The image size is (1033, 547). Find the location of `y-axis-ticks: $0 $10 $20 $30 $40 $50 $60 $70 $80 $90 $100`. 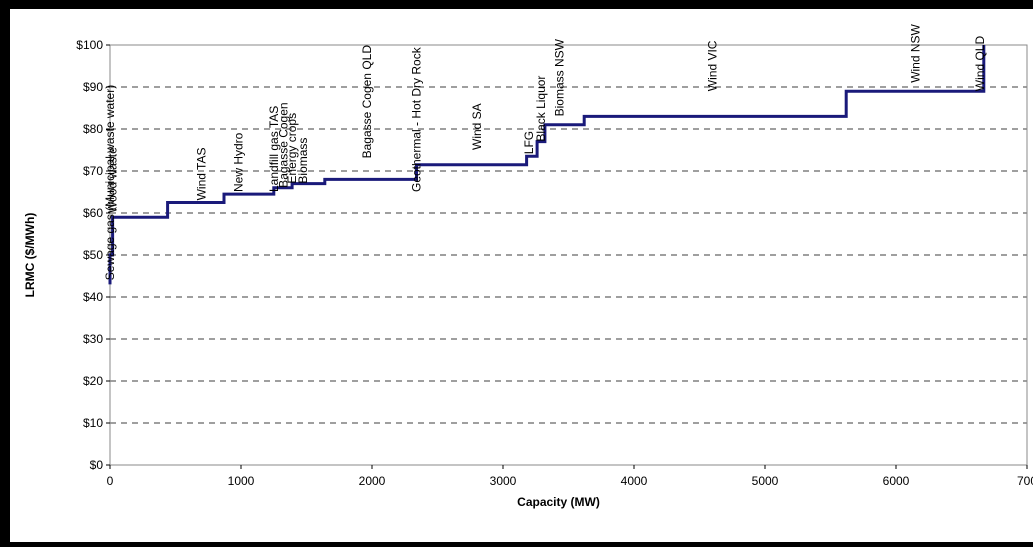

y-axis-ticks: $0 $10 $20 $30 $40 $50 $60 $70 $80 $90 $100 is located at coordinates (93, 255).